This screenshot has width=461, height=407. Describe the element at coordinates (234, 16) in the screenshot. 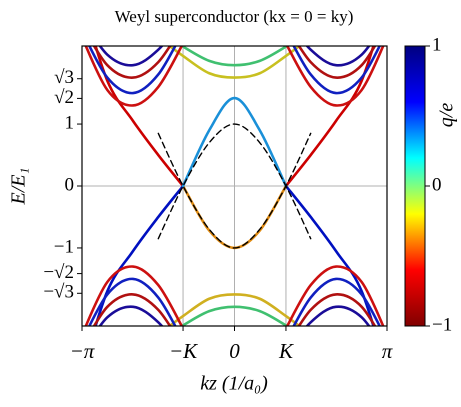

I see `chart-title: Weyl superconductor (kx = 0 = ky)` at that location.